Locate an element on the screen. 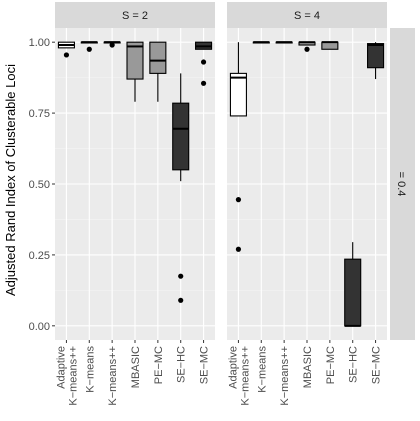 The width and height of the screenshot is (420, 421). row-strip: = 0.4 is located at coordinates (402, 184).